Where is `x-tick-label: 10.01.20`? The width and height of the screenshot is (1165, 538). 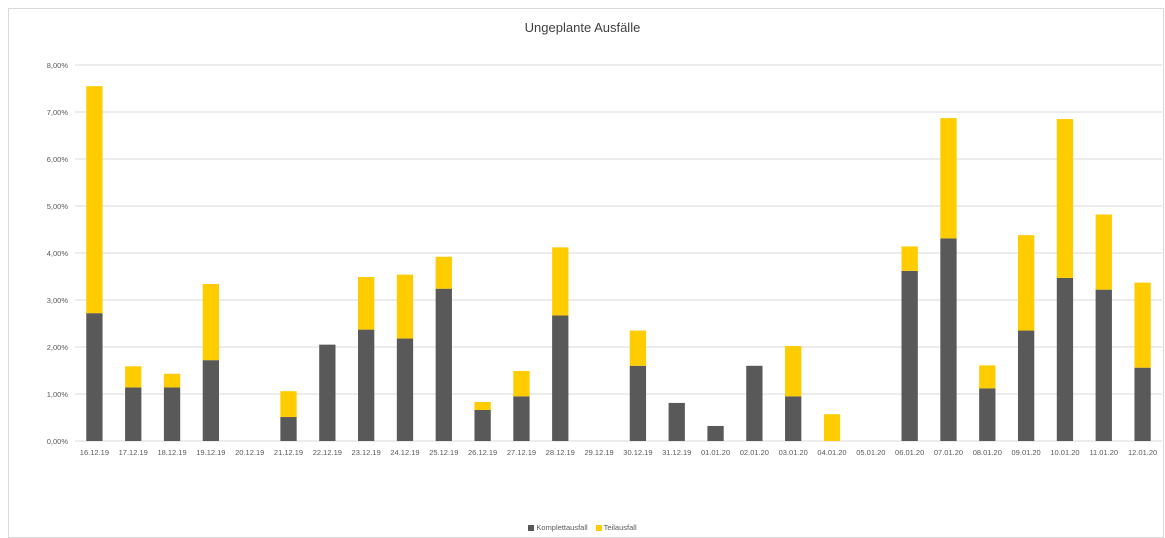 x-tick-label: 10.01.20 is located at coordinates (1064, 452).